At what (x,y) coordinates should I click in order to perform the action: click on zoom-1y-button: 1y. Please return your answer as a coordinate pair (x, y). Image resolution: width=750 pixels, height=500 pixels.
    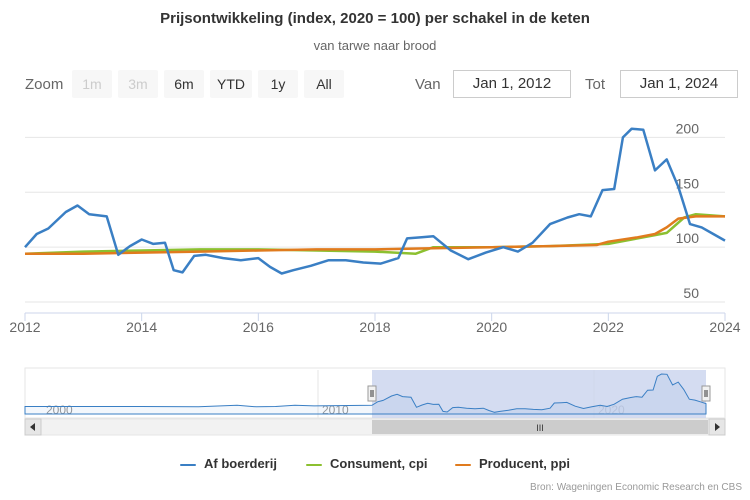
    Looking at the image, I should click on (278, 84).